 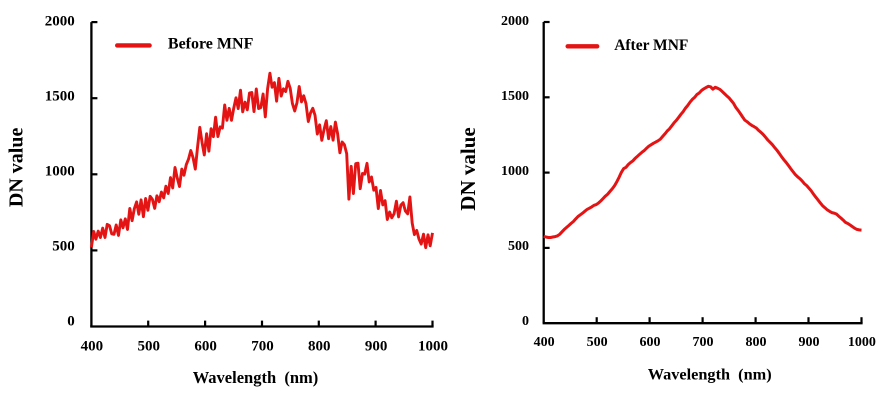 I want to click on svg-text: Before MNF, so click(x=211, y=44).